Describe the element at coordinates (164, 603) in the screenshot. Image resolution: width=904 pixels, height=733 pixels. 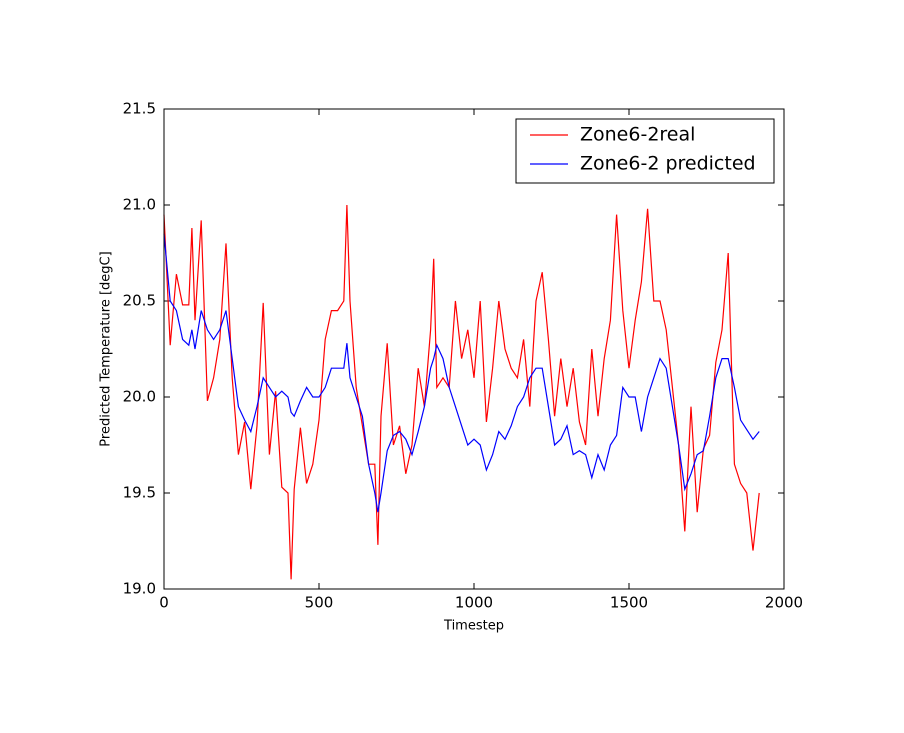
I see `x-tick-label: 0` at that location.